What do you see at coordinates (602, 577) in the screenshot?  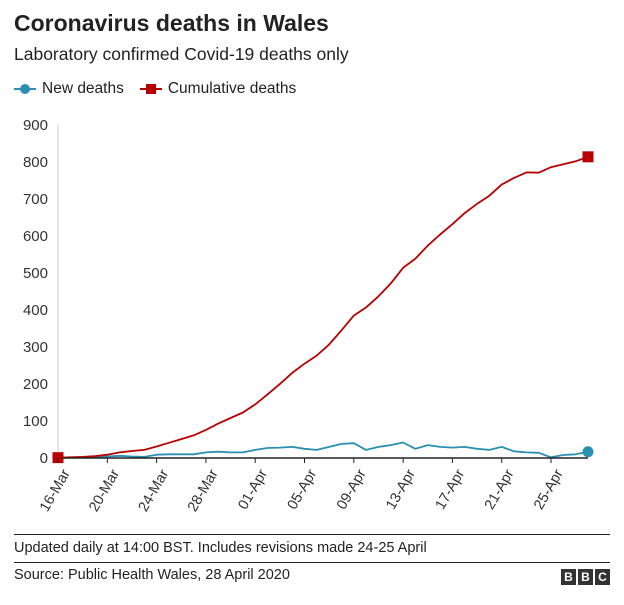 I see `bbc-logo-block: C` at bounding box center [602, 577].